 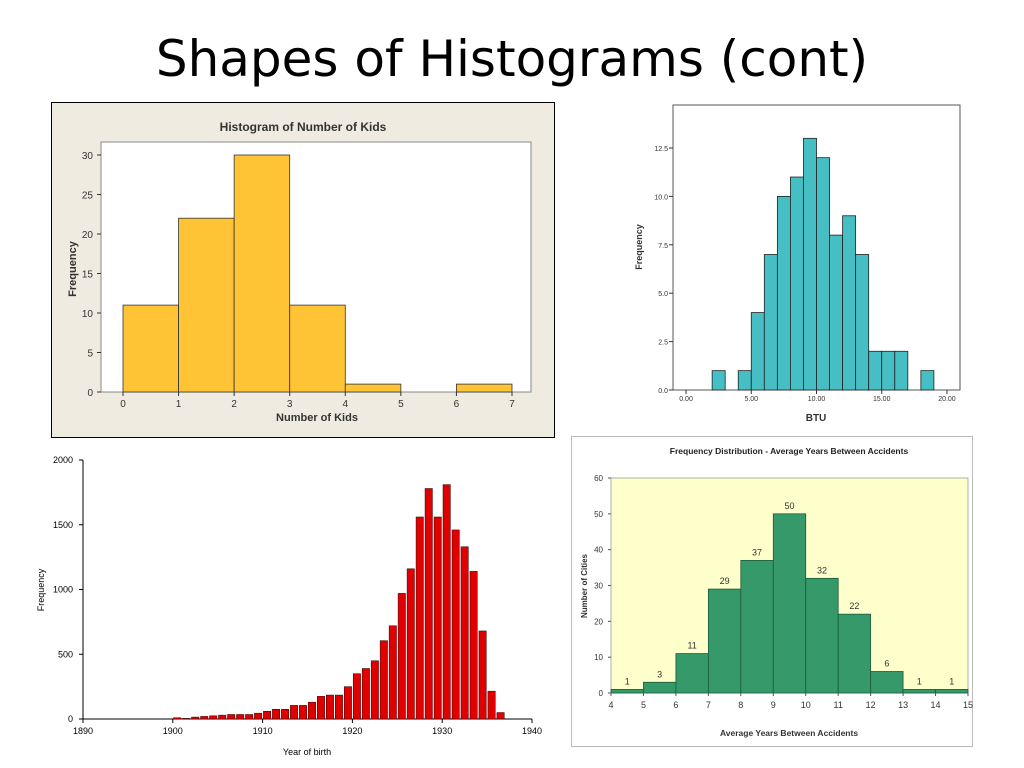 I want to click on data-label: 32, so click(x=822, y=570).